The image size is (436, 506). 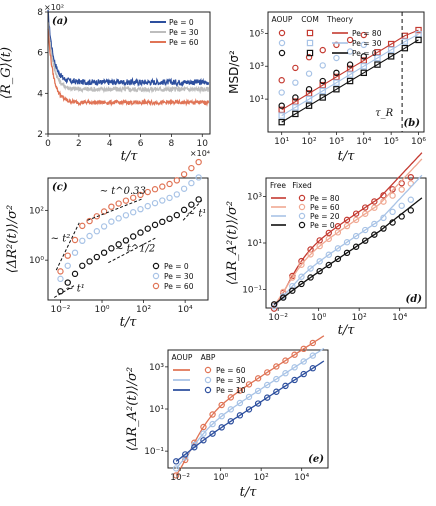 I want to click on legend-abp-e, so click(x=208, y=380).